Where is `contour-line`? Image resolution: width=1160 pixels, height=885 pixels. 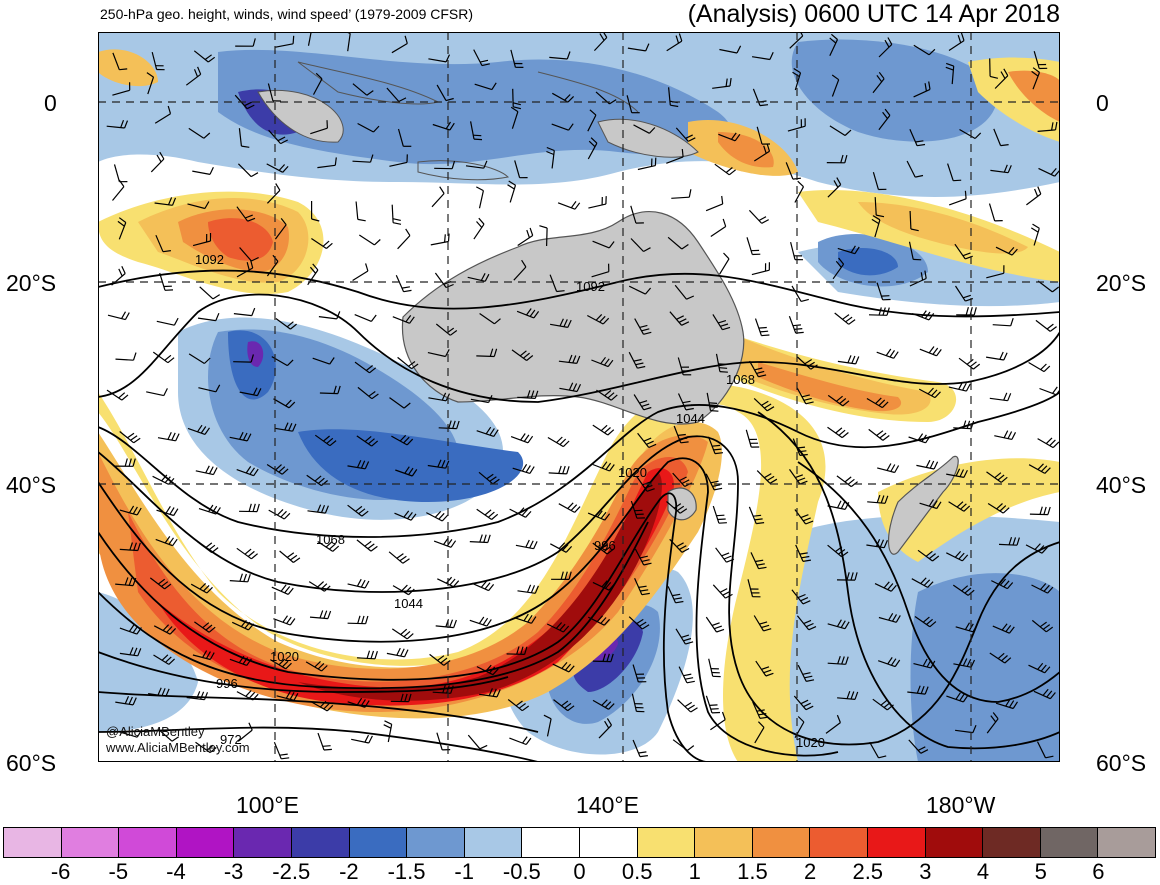 contour-line is located at coordinates (579, 464).